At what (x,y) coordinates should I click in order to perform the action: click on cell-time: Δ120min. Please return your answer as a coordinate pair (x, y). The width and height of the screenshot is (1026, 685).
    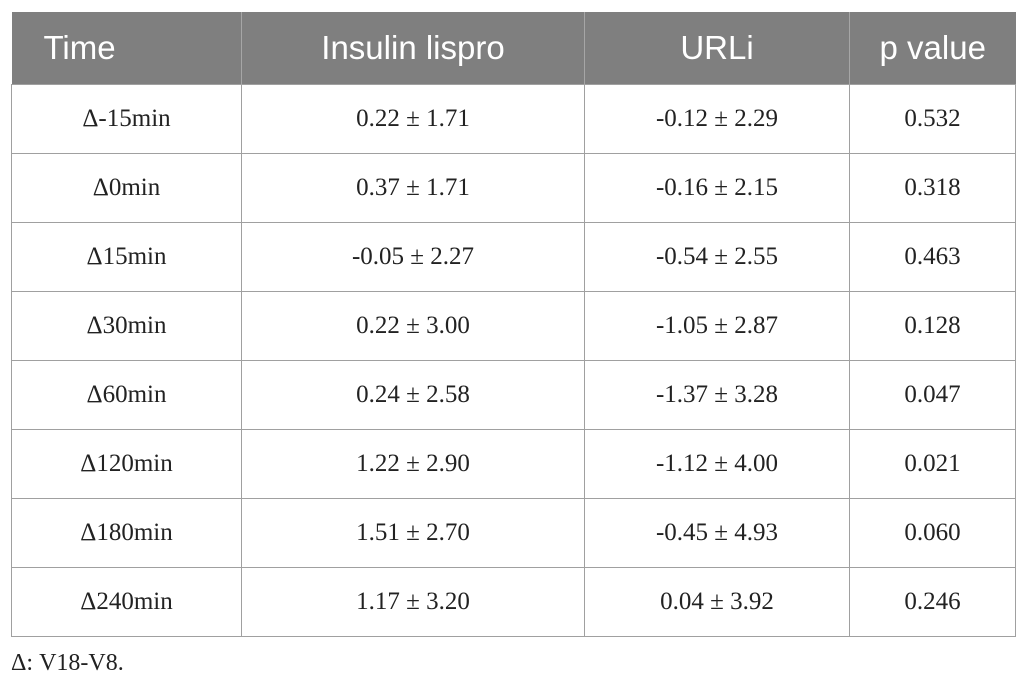
    Looking at the image, I should click on (126, 464).